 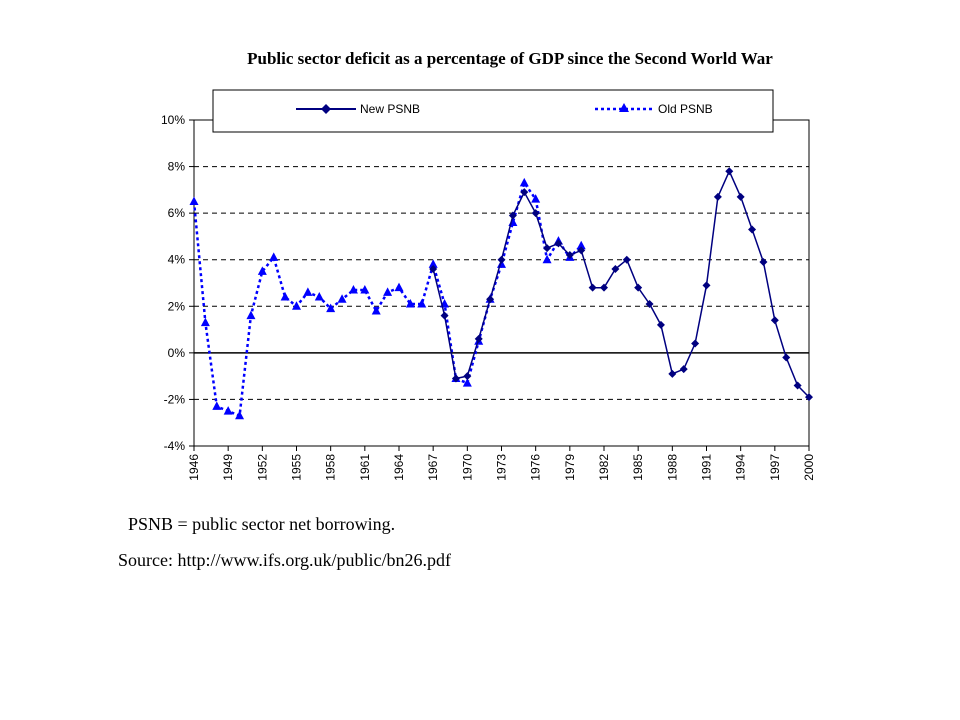 I want to click on legend-label-new-psnb: New PSNB, so click(x=390, y=109).